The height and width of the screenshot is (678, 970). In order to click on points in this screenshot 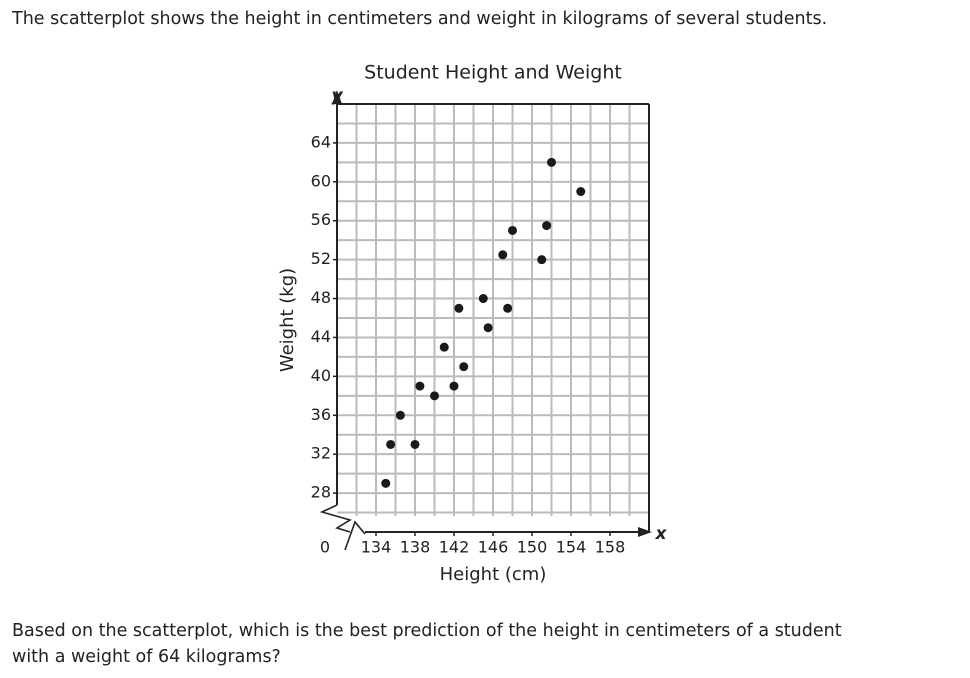, I will do `click(483, 322)`.